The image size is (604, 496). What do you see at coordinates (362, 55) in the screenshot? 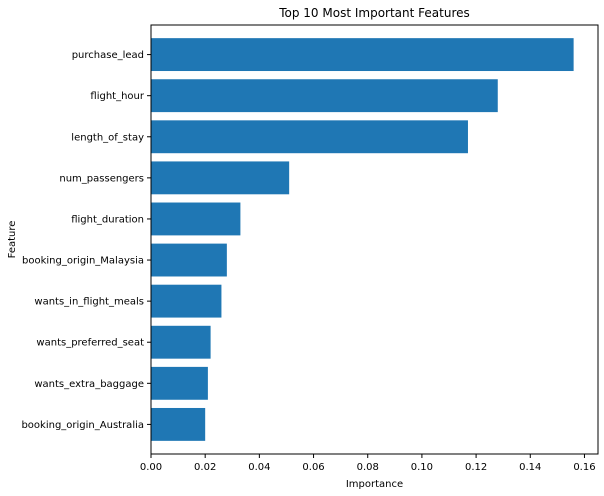
I see `bar-purchase_lead` at bounding box center [362, 55].